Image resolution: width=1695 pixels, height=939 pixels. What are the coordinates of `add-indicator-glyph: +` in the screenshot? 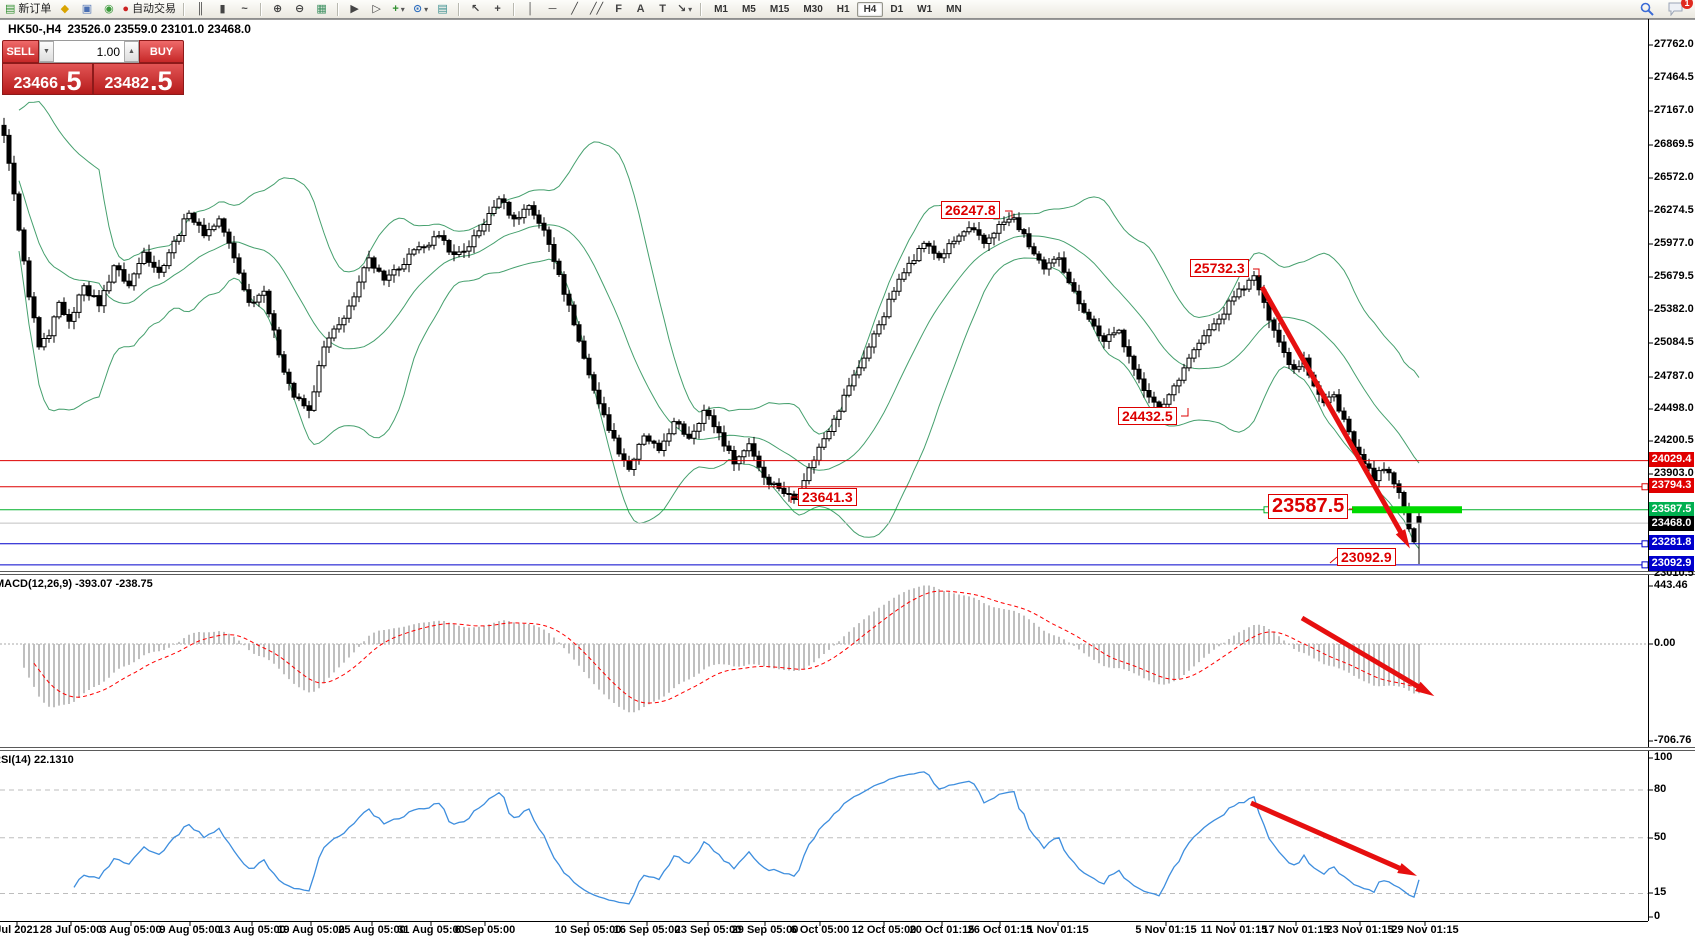 It's located at (395, 8).